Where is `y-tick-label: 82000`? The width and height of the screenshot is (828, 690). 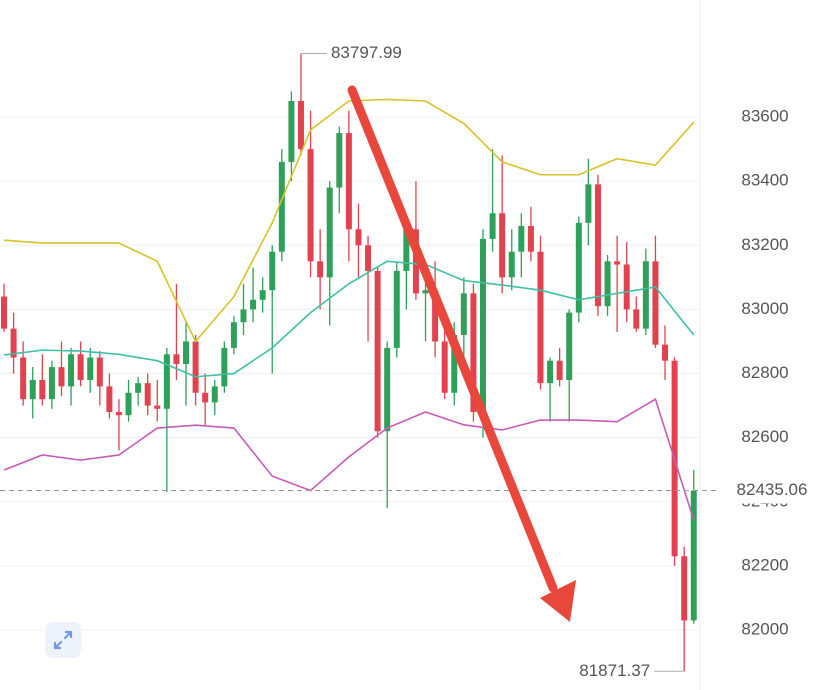
y-tick-label: 82000 is located at coordinates (764, 629).